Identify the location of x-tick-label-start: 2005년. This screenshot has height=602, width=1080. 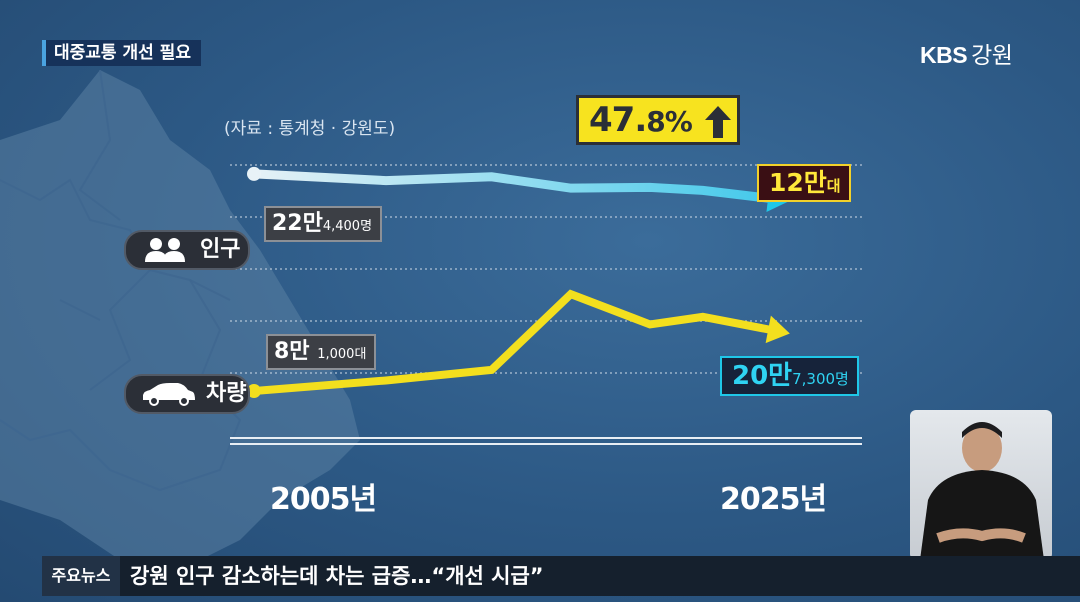
(323, 499).